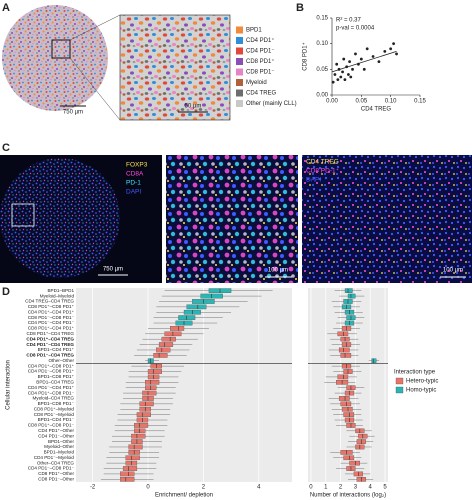 The width and height of the screenshot is (472, 500). What do you see at coordinates (55, 382) in the screenshot?
I see `row-label: BPD1–CD4 TREG` at bounding box center [55, 382].